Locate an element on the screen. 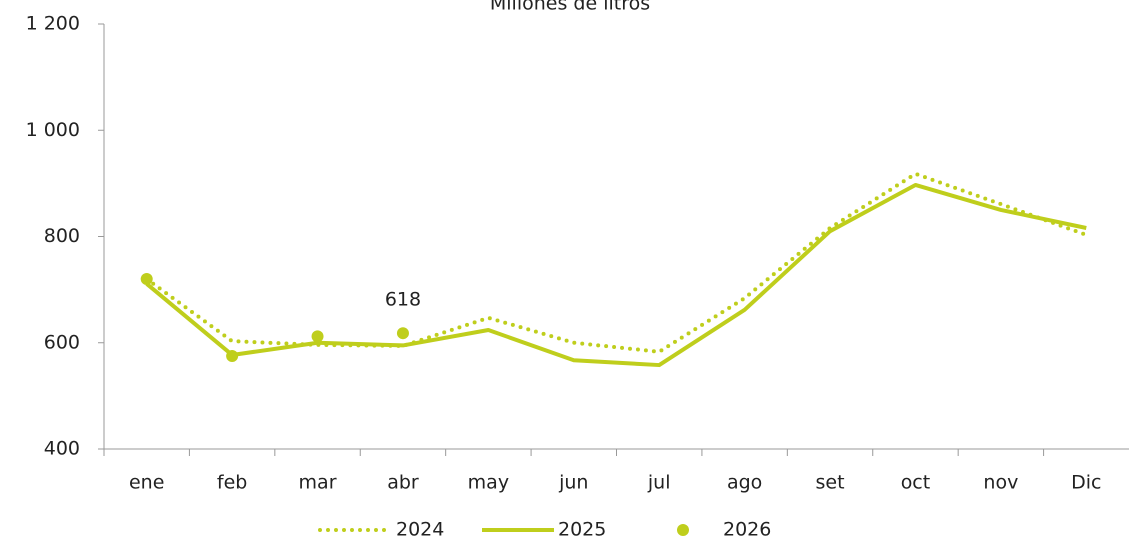 This screenshot has height=541, width=1129. y-tick-label: 1 000 is located at coordinates (53, 130).